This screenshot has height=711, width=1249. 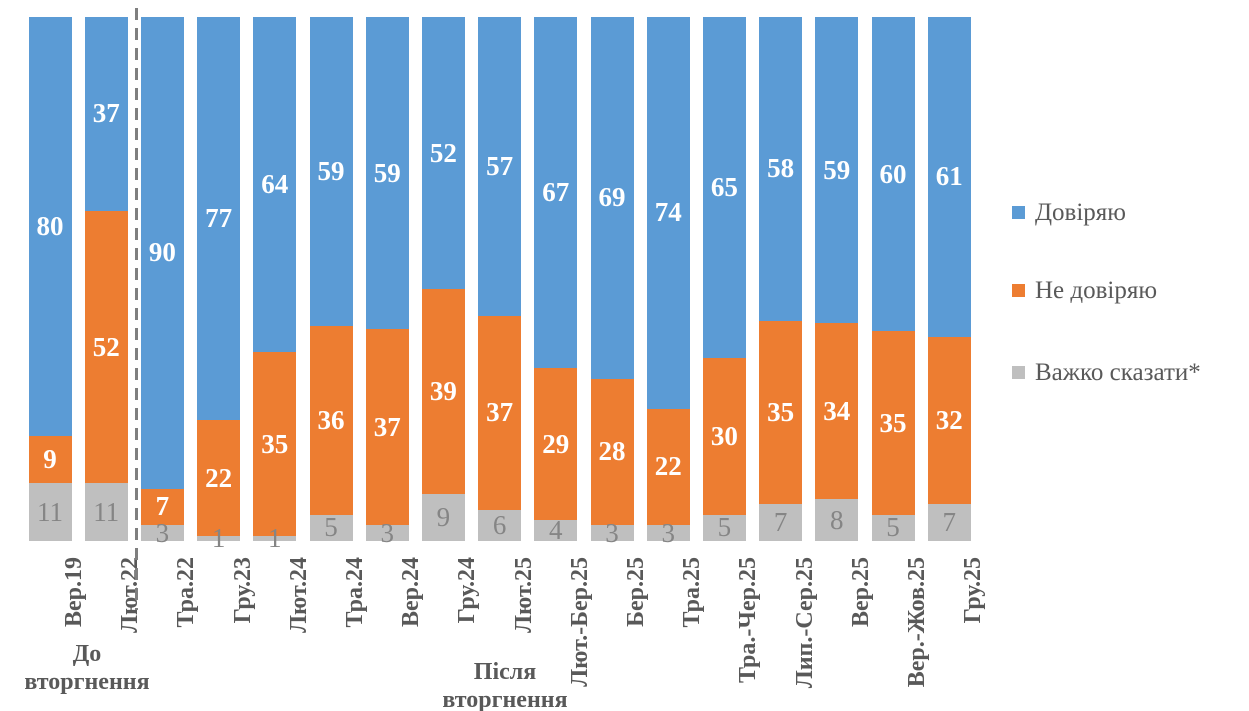 I want to click on legend-swatch-distrust-icon, so click(x=1018, y=290).